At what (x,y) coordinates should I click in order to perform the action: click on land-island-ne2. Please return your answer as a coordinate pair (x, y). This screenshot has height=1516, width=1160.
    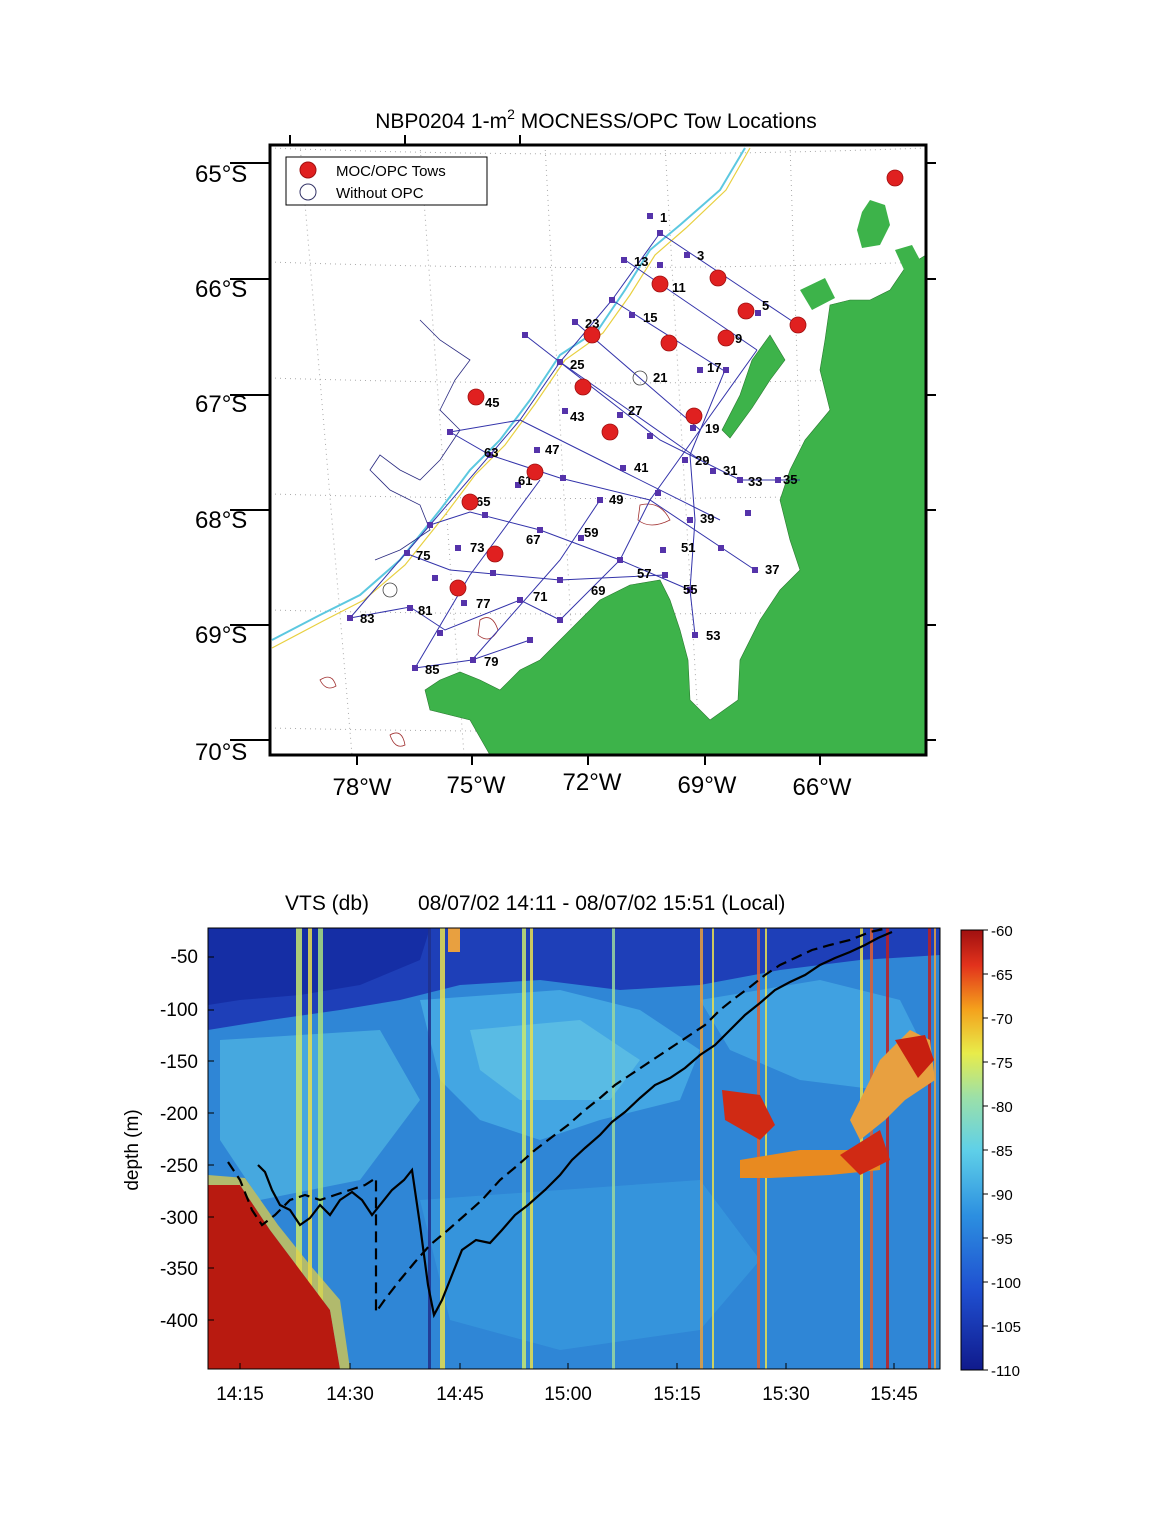
    Looking at the image, I should click on (907, 258).